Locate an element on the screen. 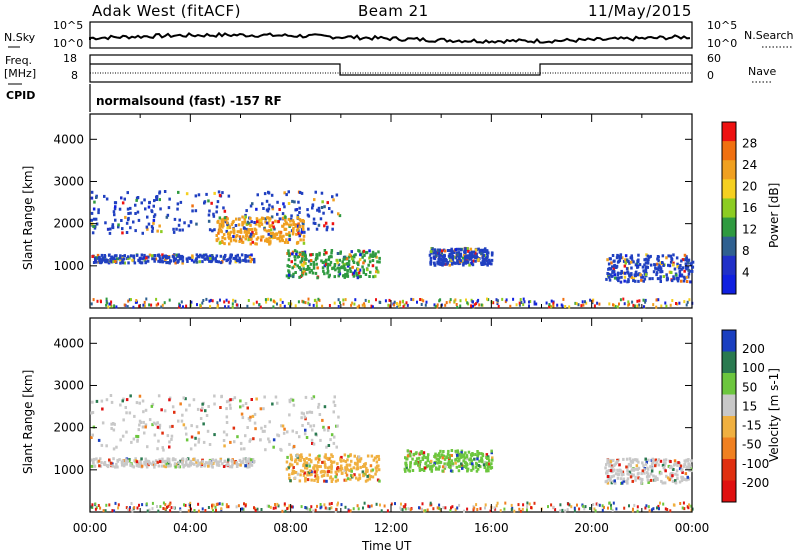 This screenshot has width=800, height=554. colorbar-tick-label: 200 is located at coordinates (753, 349).